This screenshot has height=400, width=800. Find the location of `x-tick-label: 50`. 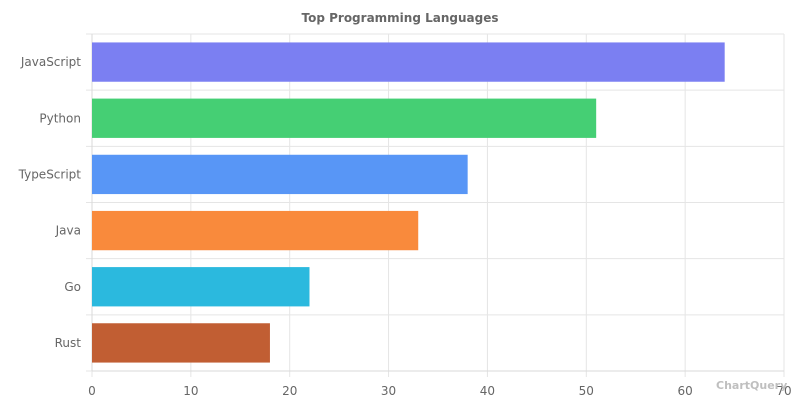

x-tick-label: 50 is located at coordinates (586, 391).